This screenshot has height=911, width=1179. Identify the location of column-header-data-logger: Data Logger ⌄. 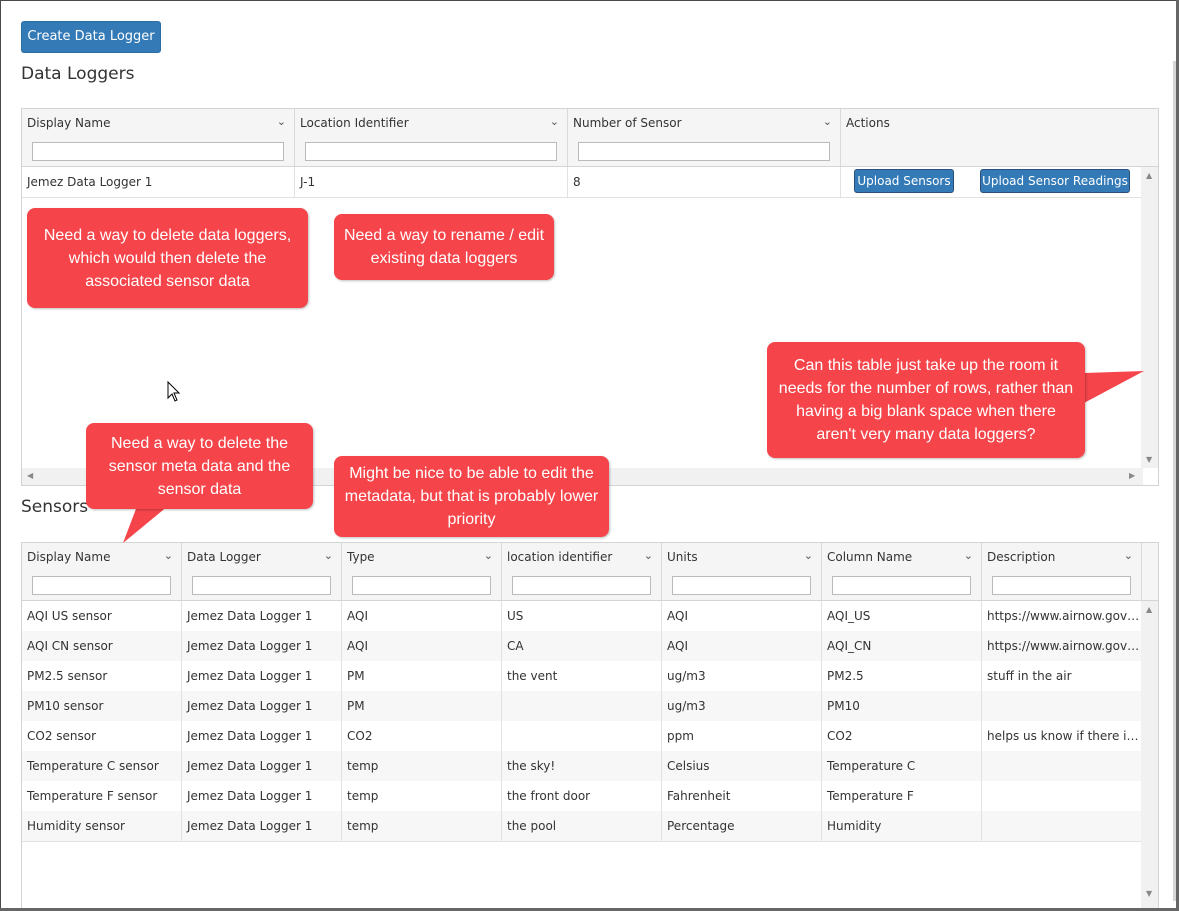
(262, 571).